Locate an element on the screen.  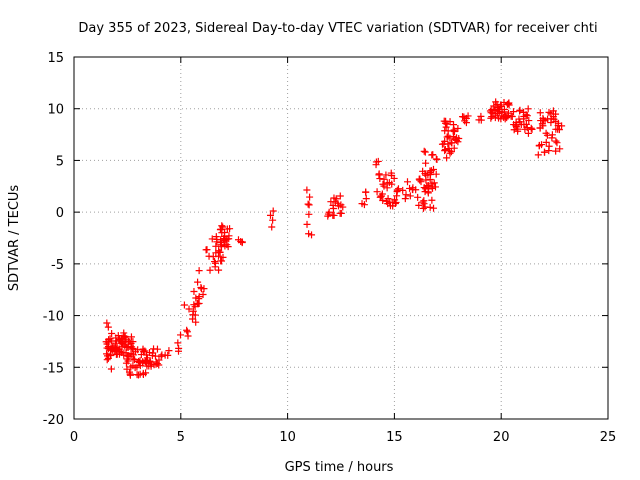
x-tick-label: 5 is located at coordinates (181, 437).